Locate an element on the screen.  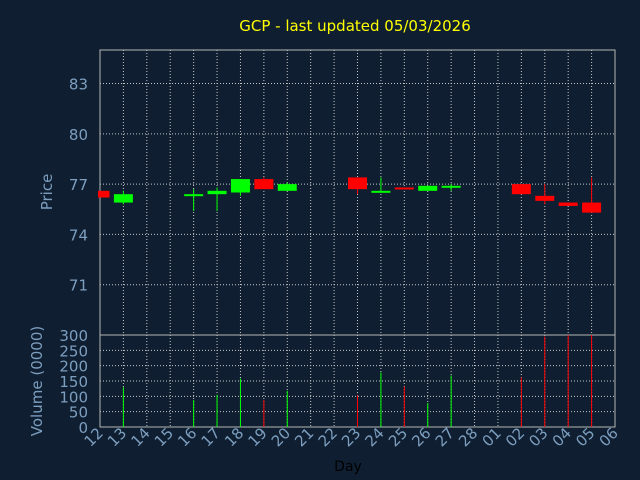
x-tick-label: 16 is located at coordinates (187, 437).